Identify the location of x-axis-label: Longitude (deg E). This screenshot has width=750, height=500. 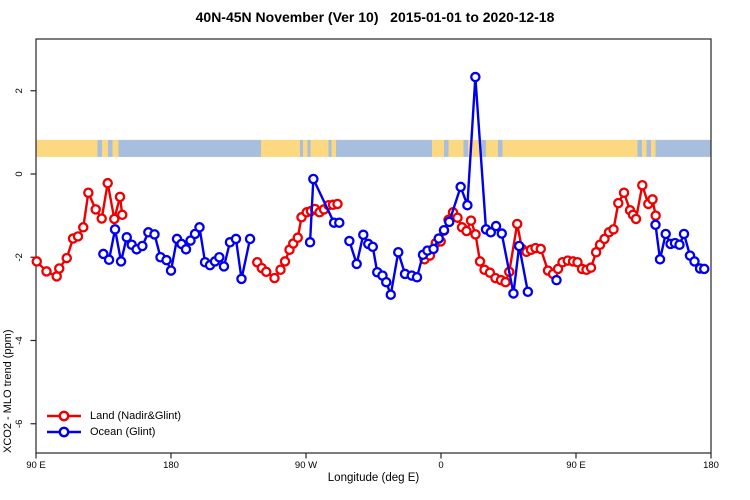
(373, 478).